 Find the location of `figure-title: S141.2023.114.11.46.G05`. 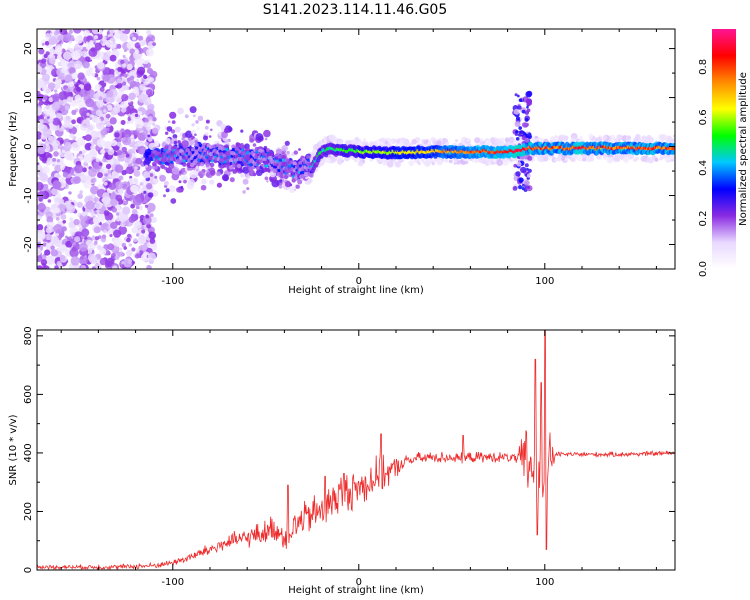

figure-title: S141.2023.114.11.46.G05 is located at coordinates (355, 10).